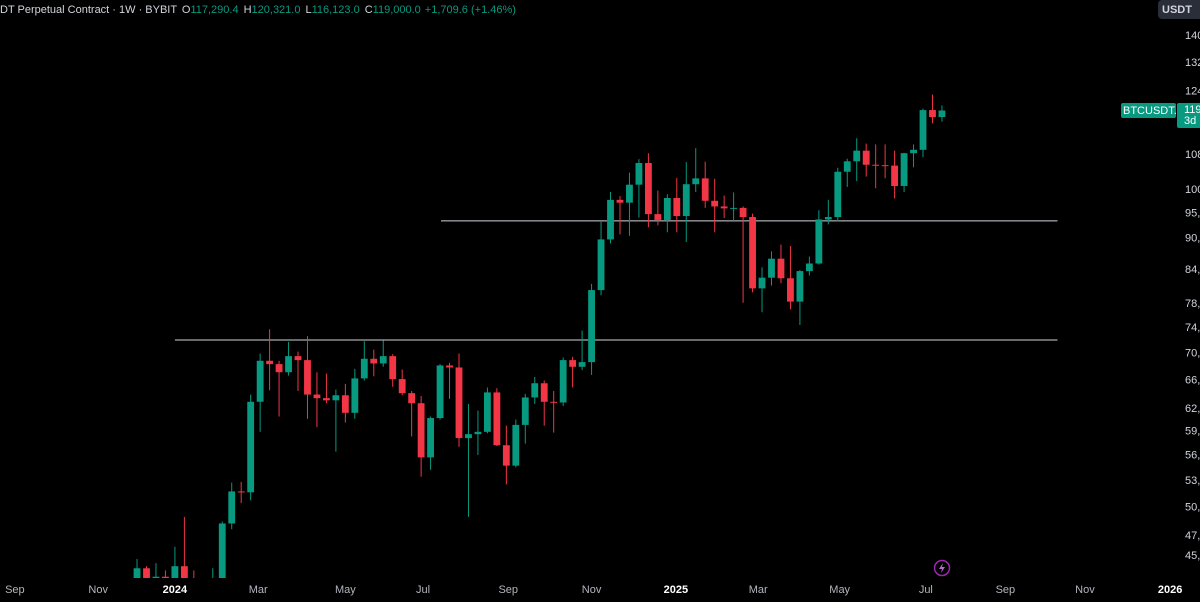 The image size is (1200, 602). Describe the element at coordinates (470, 10) in the screenshot. I see `change: +1,709.6 (+1.46%)` at that location.